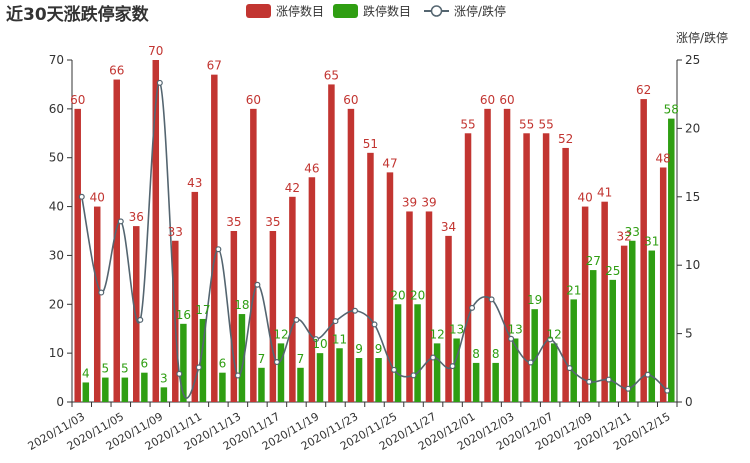 The width and height of the screenshot is (750, 463). Describe the element at coordinates (262, 359) in the screenshot. I see `limit-down-label: 7` at that location.